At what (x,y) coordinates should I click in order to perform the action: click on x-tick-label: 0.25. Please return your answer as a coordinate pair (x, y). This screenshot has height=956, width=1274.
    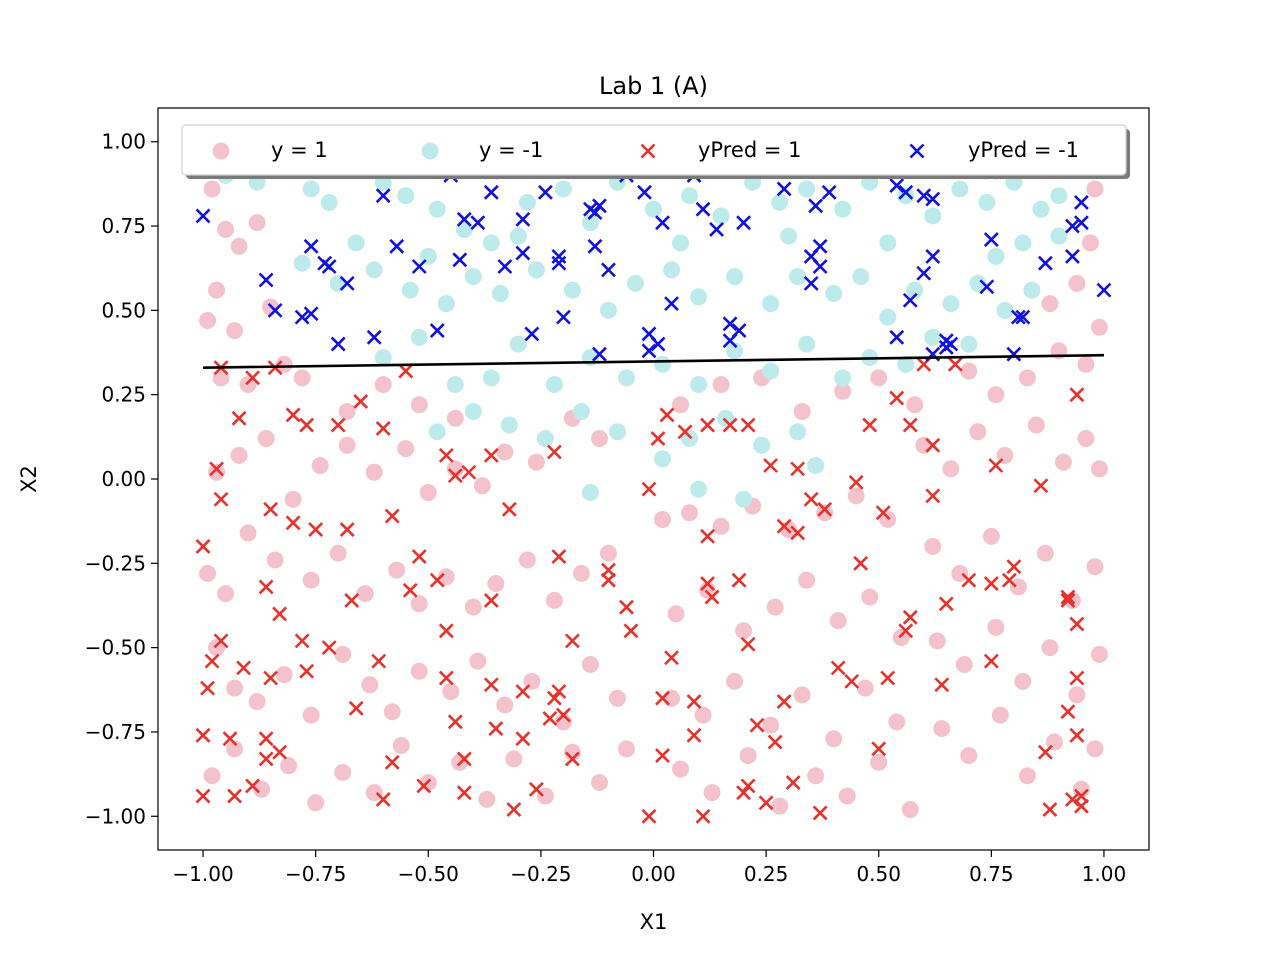
    Looking at the image, I should click on (766, 874).